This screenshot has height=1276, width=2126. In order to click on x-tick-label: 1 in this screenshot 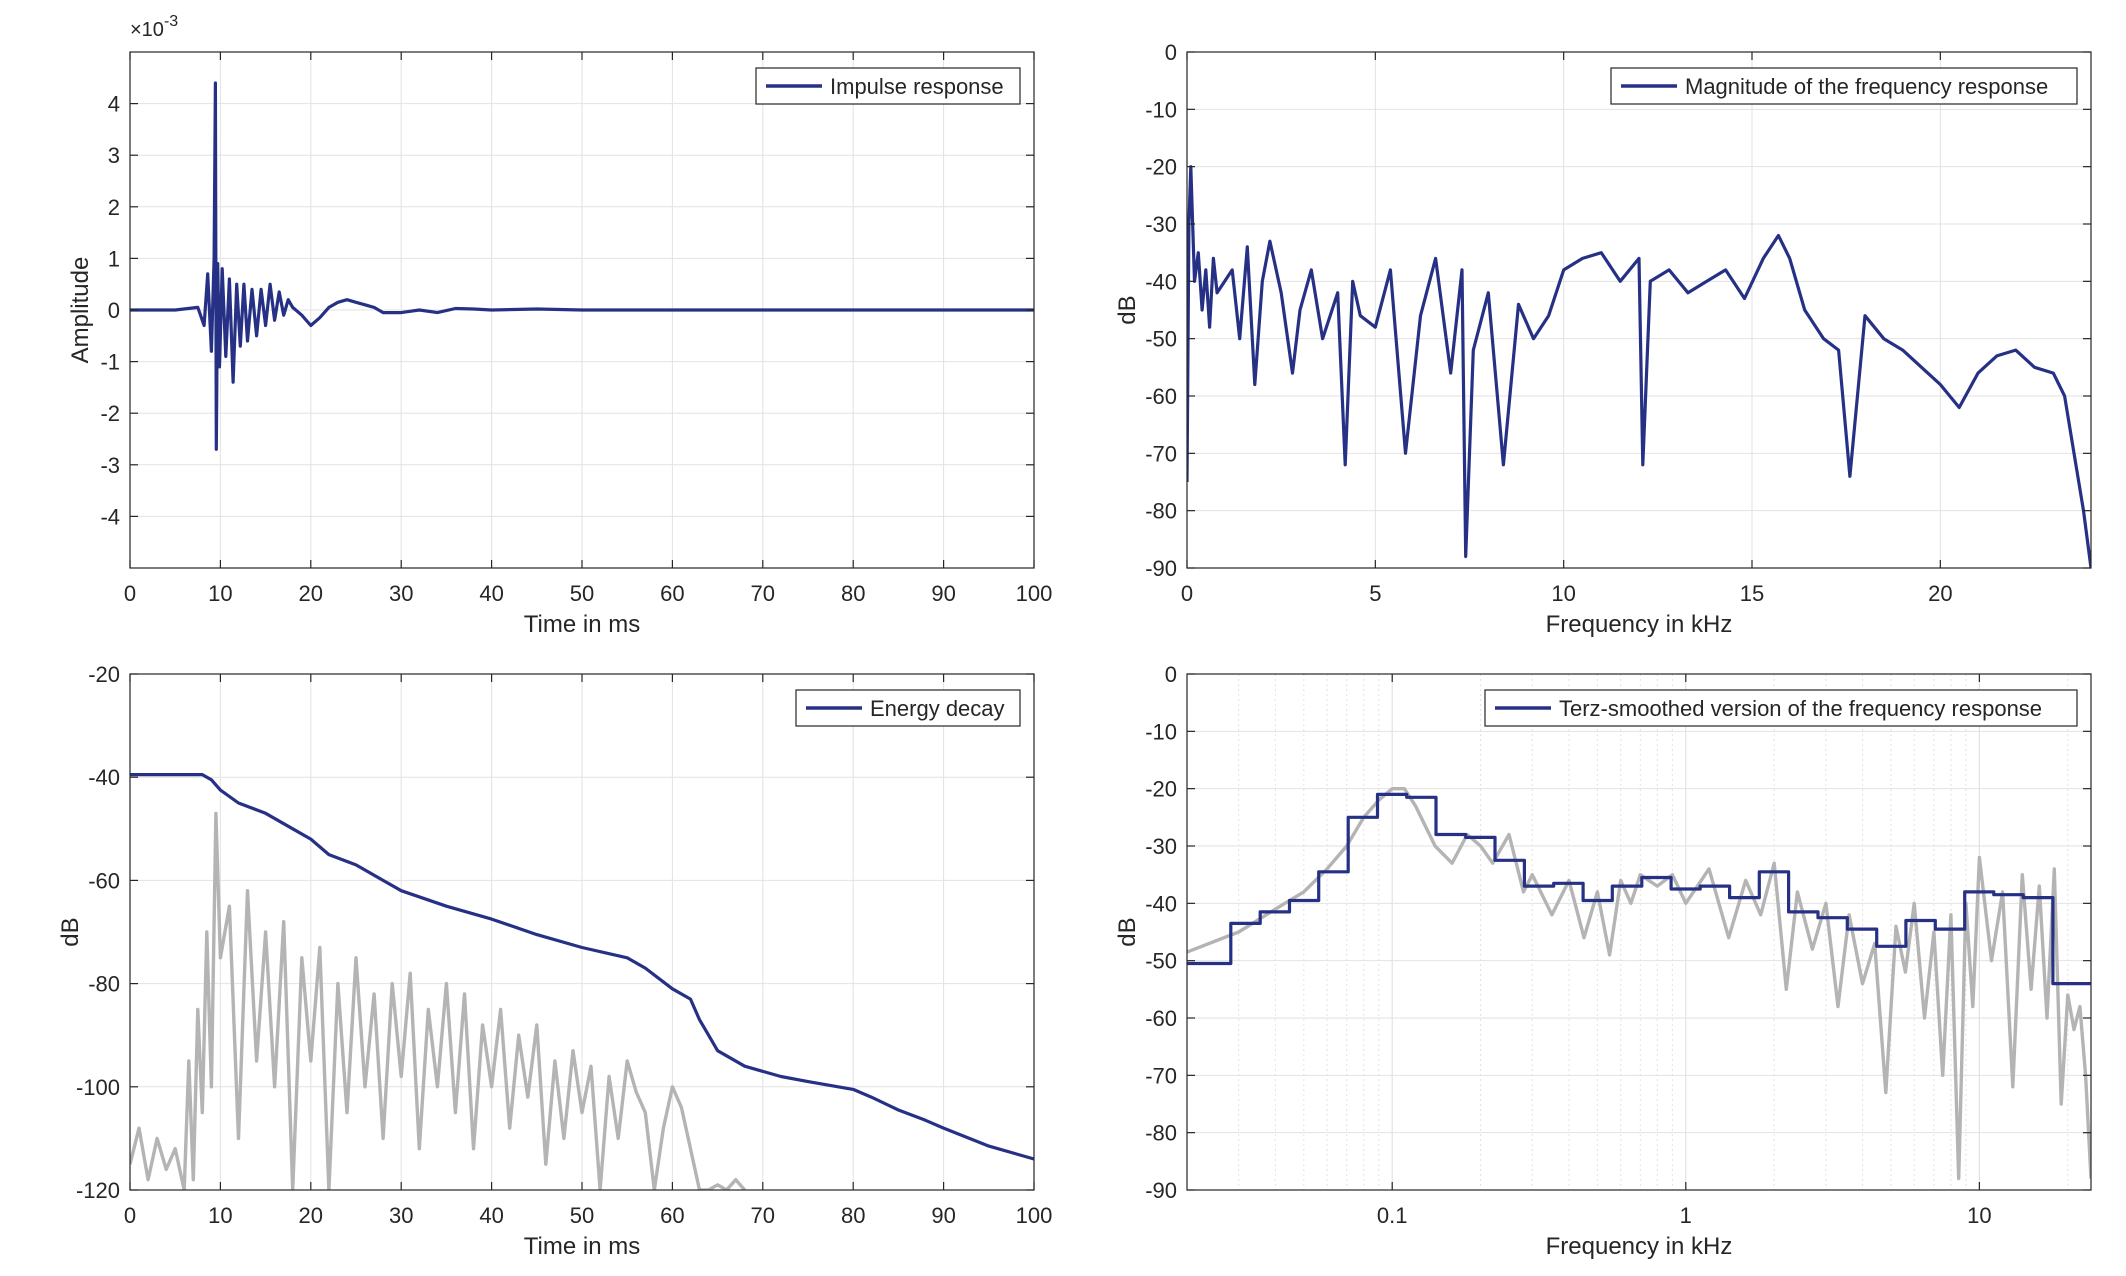, I will do `click(1686, 1215)`.